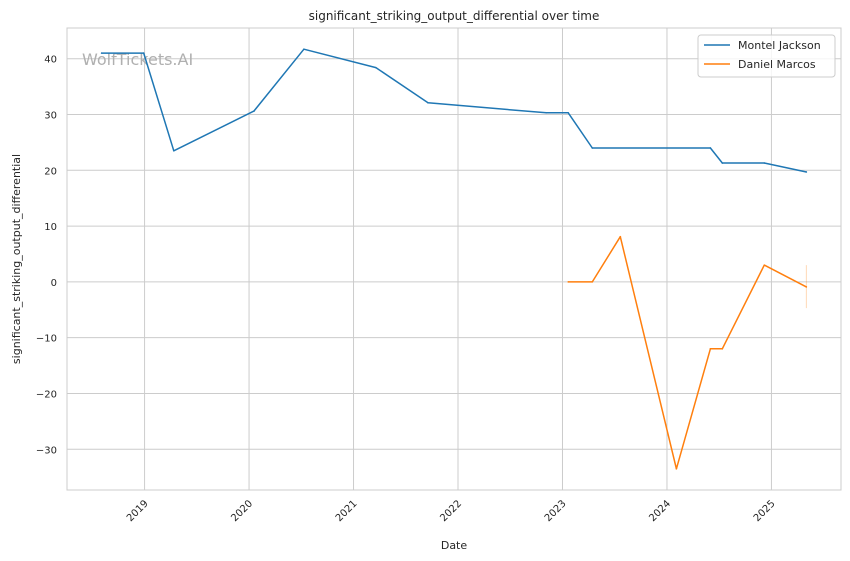 Image resolution: width=850 pixels, height=561 pixels. Describe the element at coordinates (50, 227) in the screenshot. I see `y-tick-label: 10` at that location.